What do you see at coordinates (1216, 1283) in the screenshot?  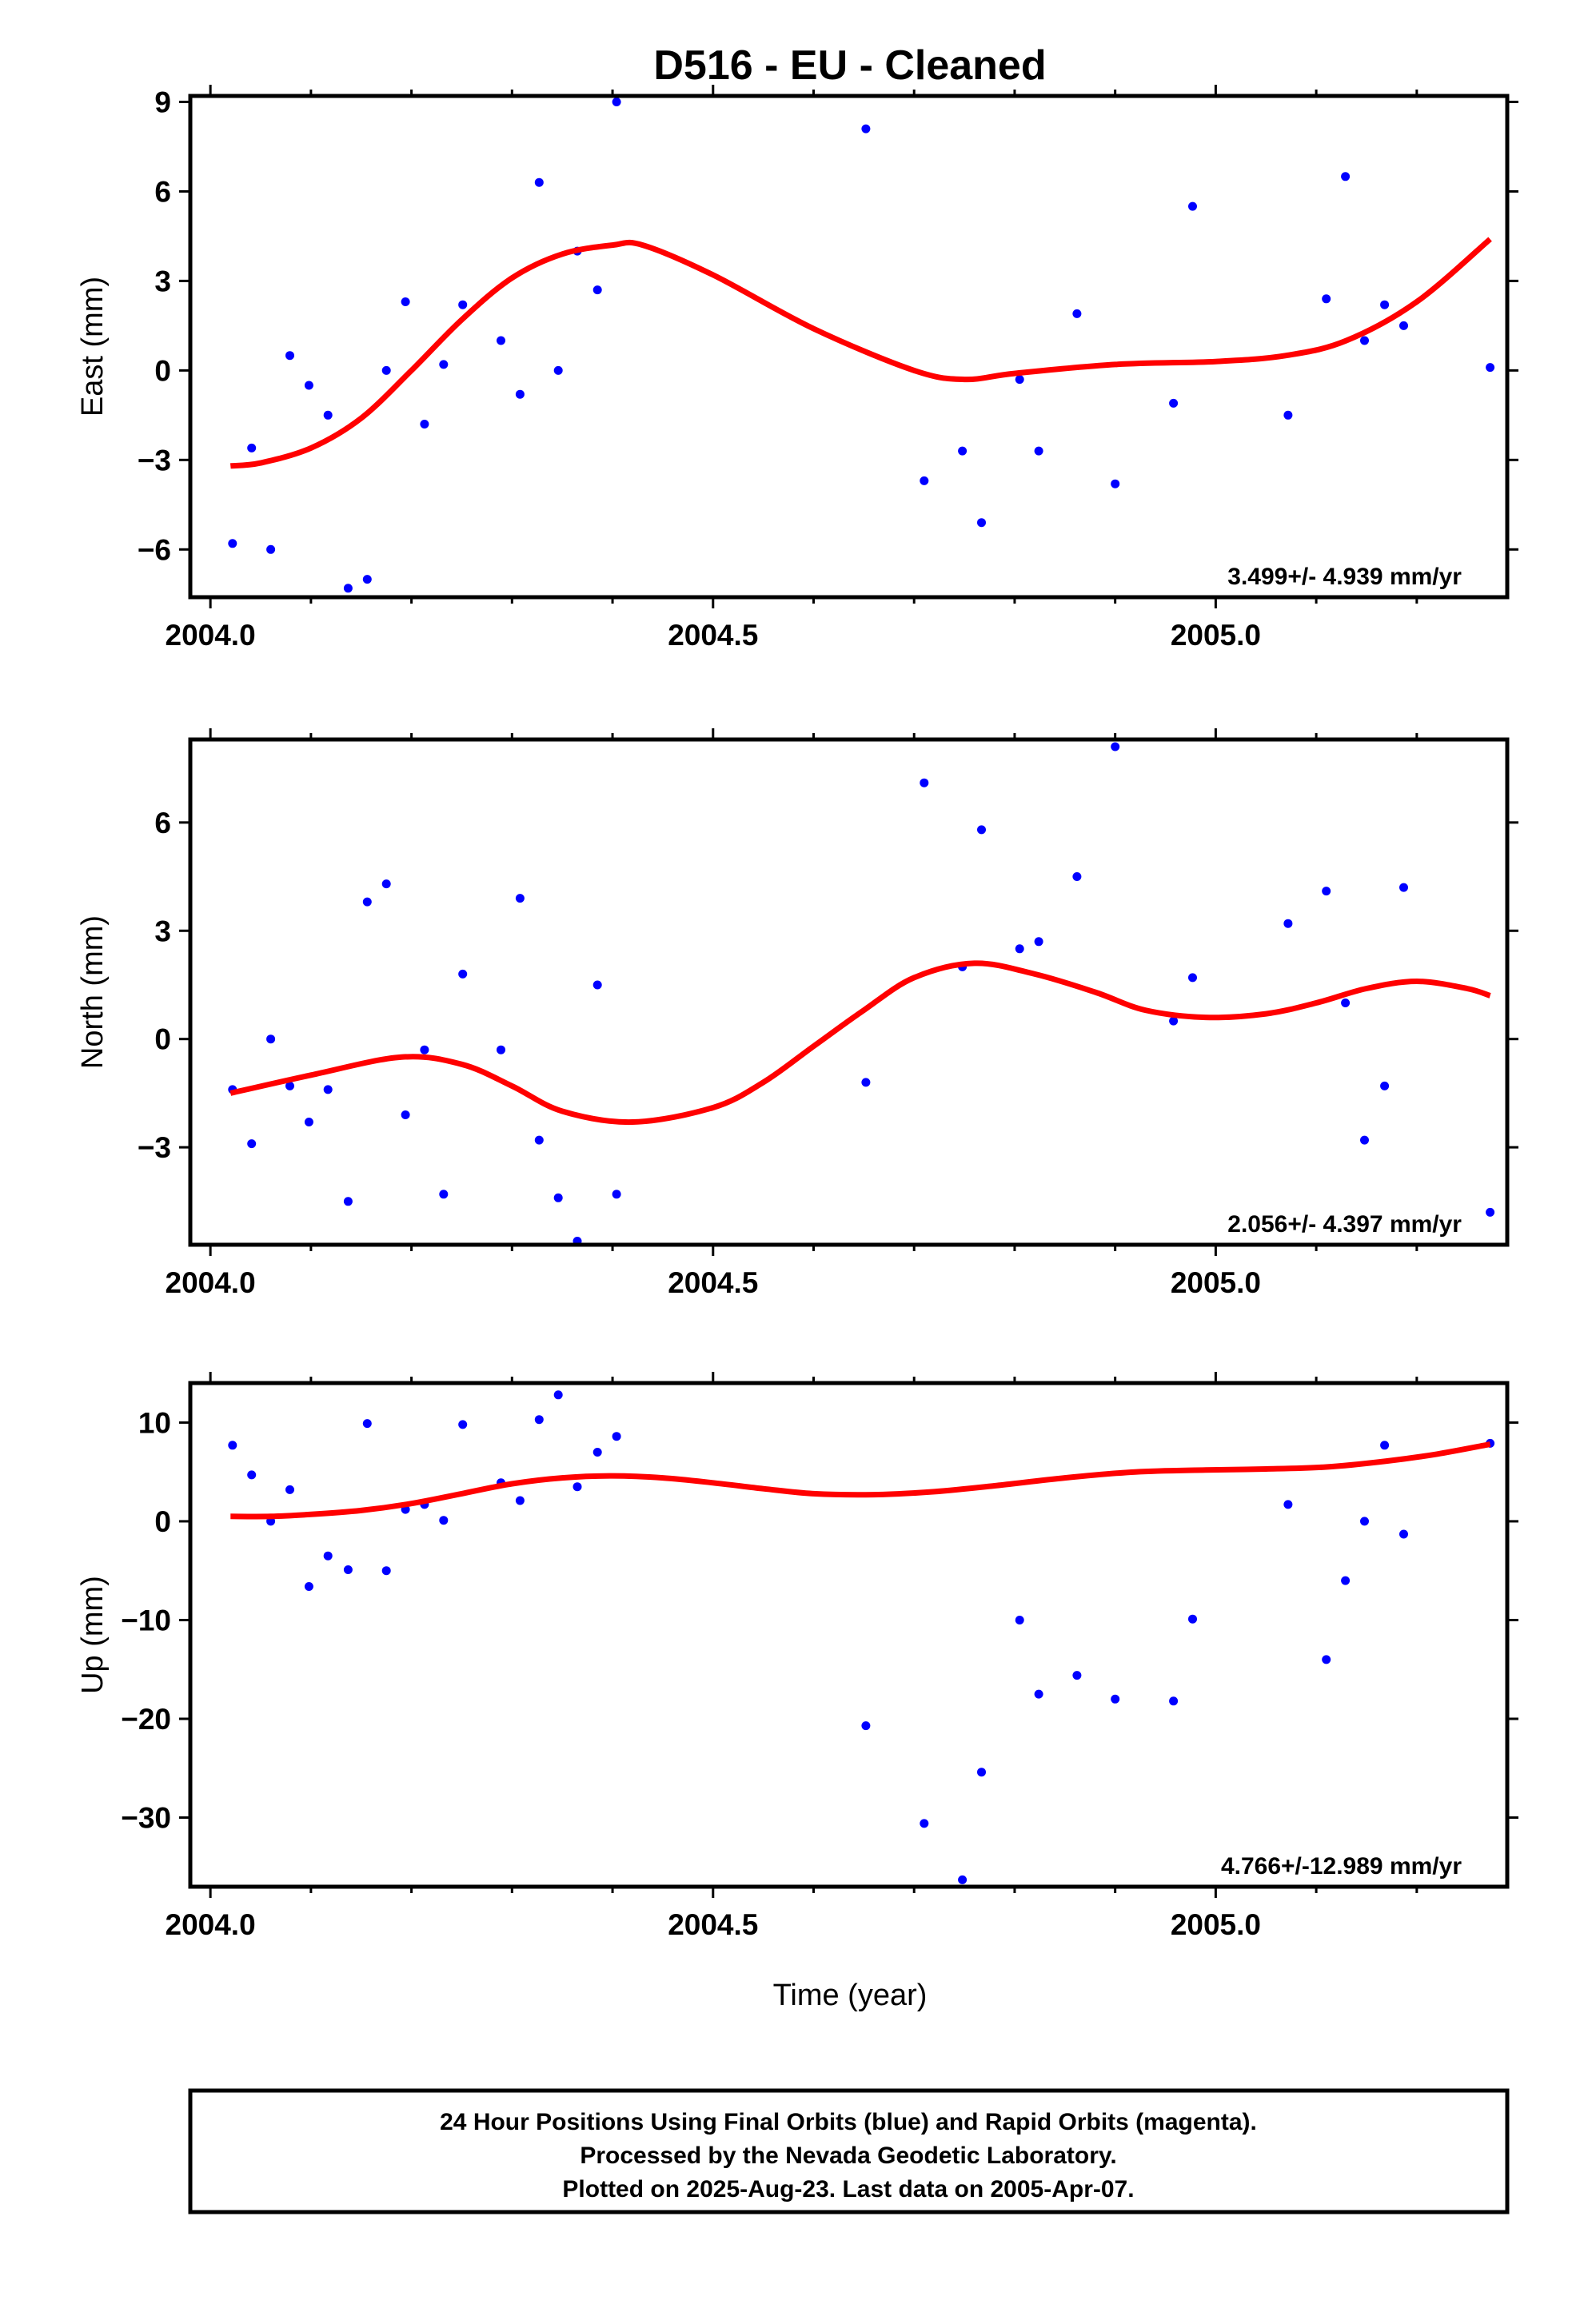 I see `x-tick-label: 2005.0` at bounding box center [1216, 1283].